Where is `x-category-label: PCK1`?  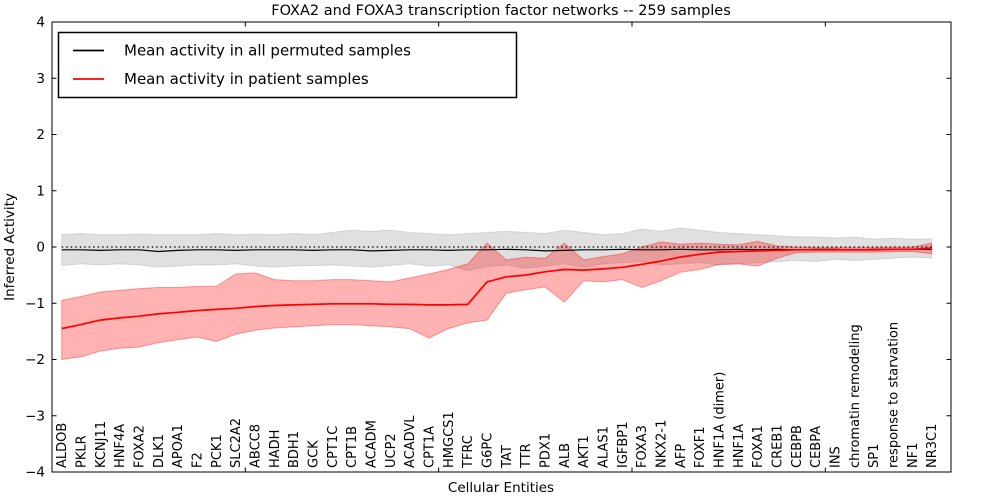 x-category-label: PCK1 is located at coordinates (217, 451).